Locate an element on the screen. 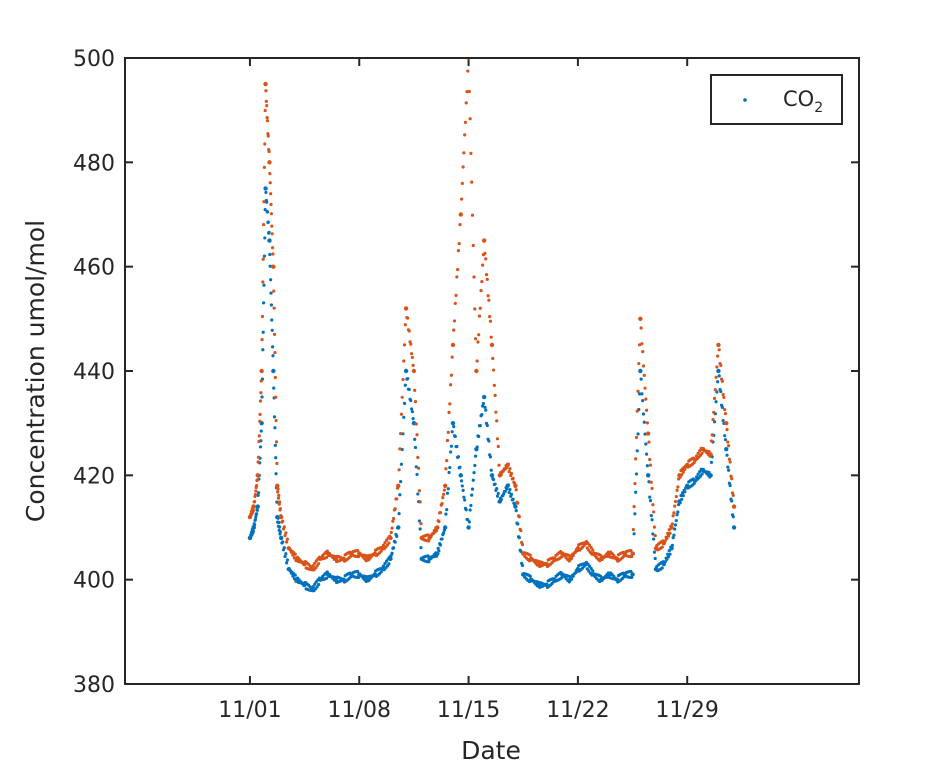 This screenshot has height=769, width=950. x-tick-label: 11/22 is located at coordinates (577, 710).